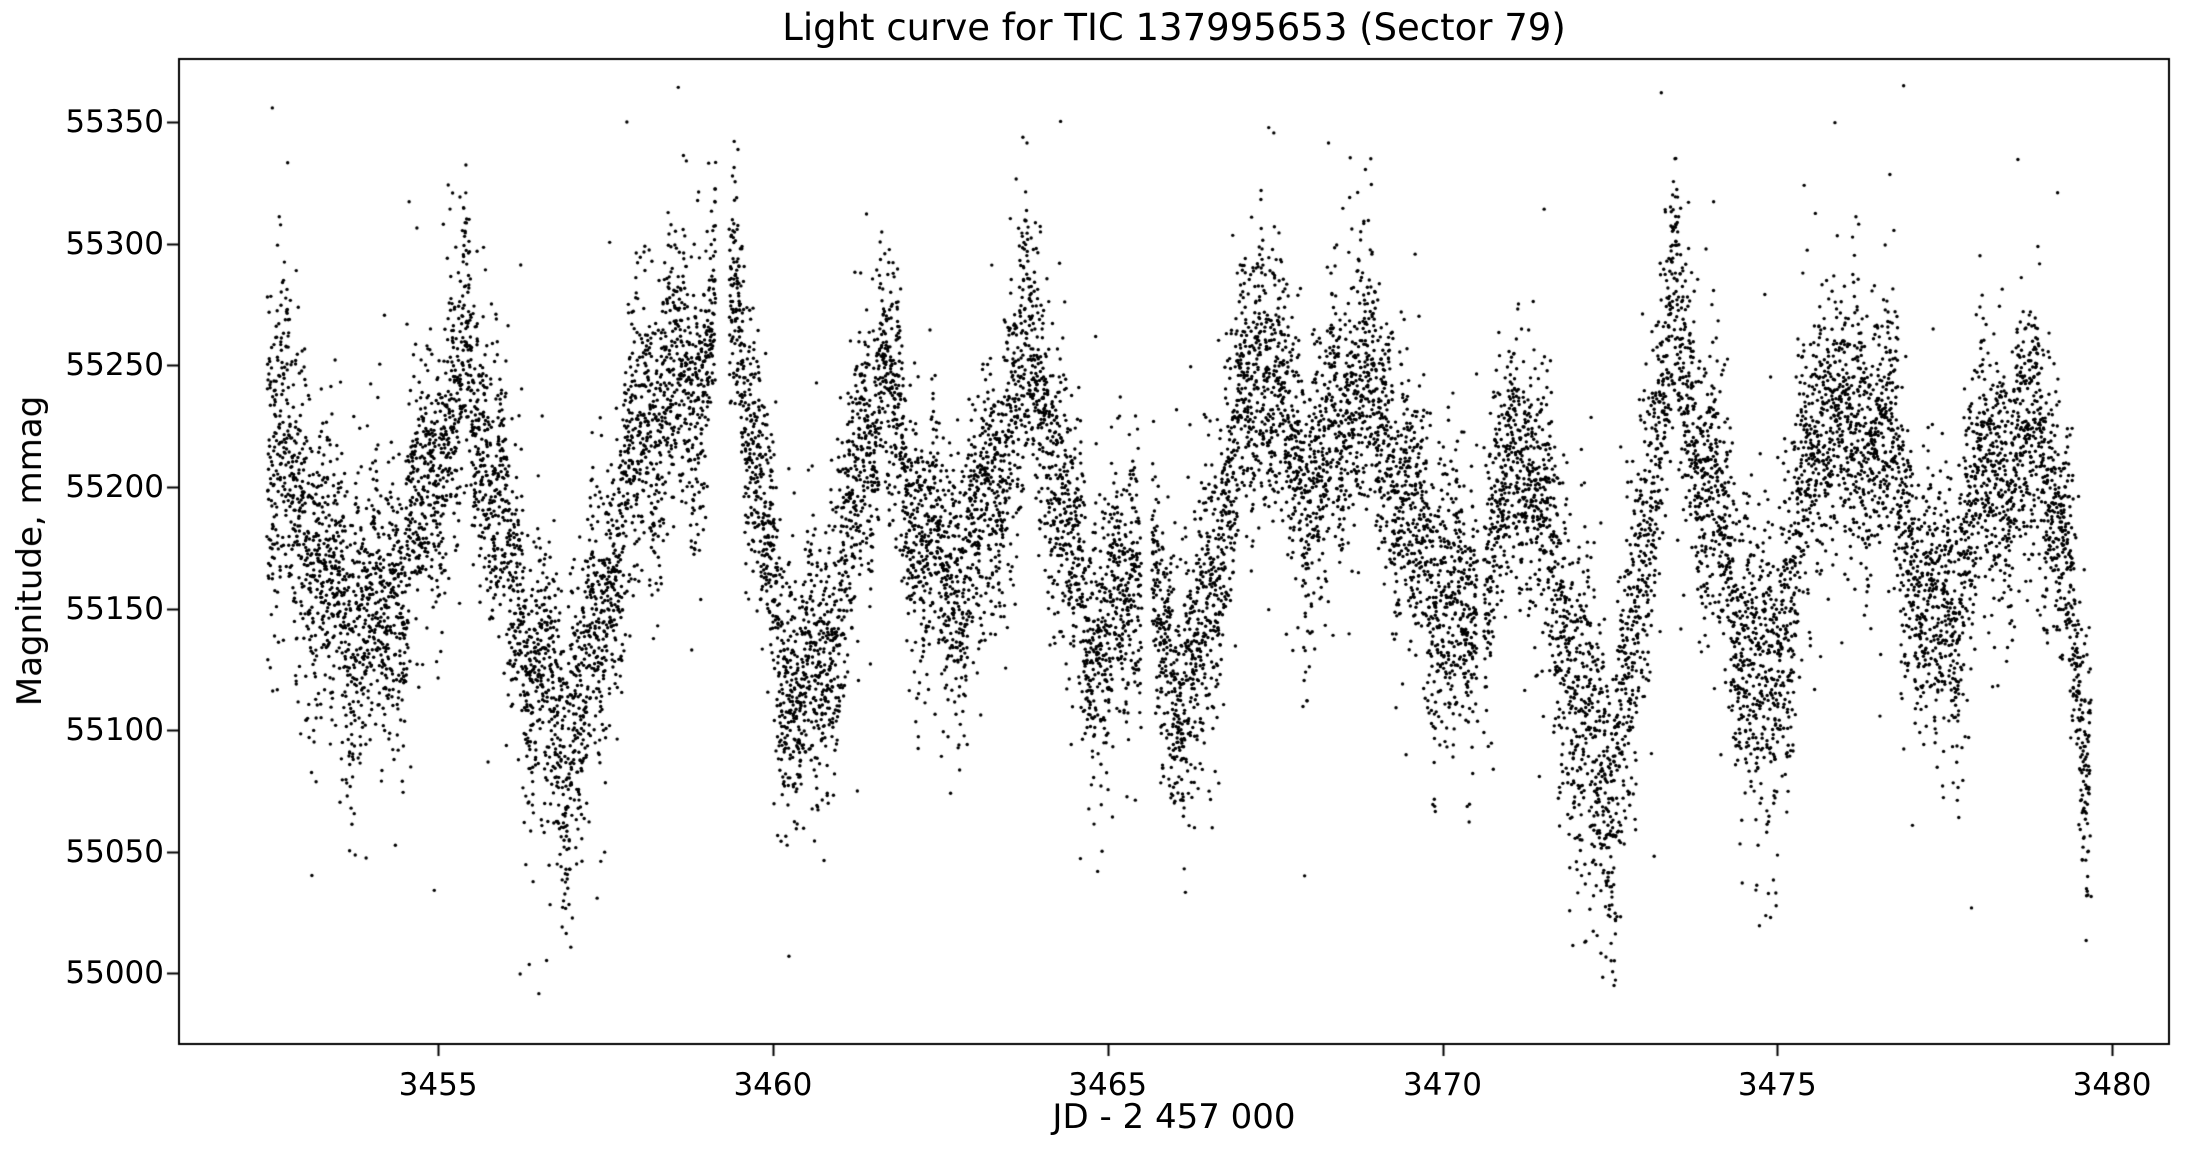  What do you see at coordinates (114, 365) in the screenshot?
I see `y-tick-label: 55250` at bounding box center [114, 365].